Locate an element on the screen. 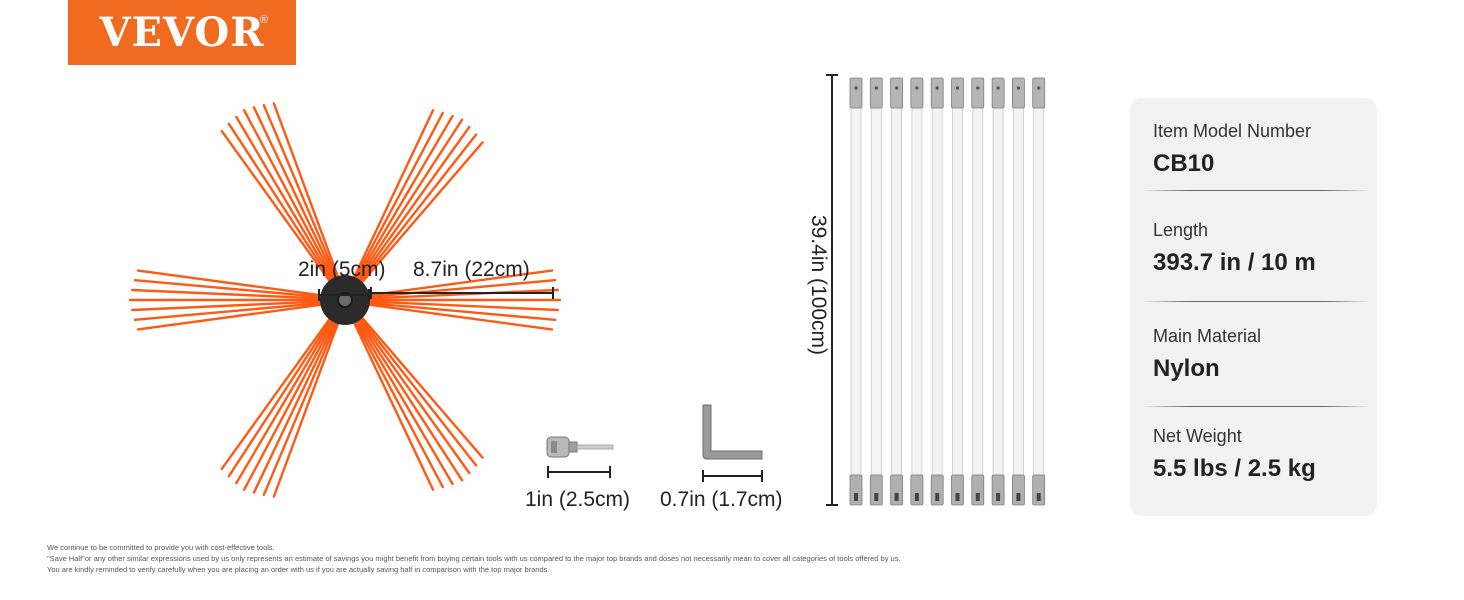  rod-group is located at coordinates (947, 291).